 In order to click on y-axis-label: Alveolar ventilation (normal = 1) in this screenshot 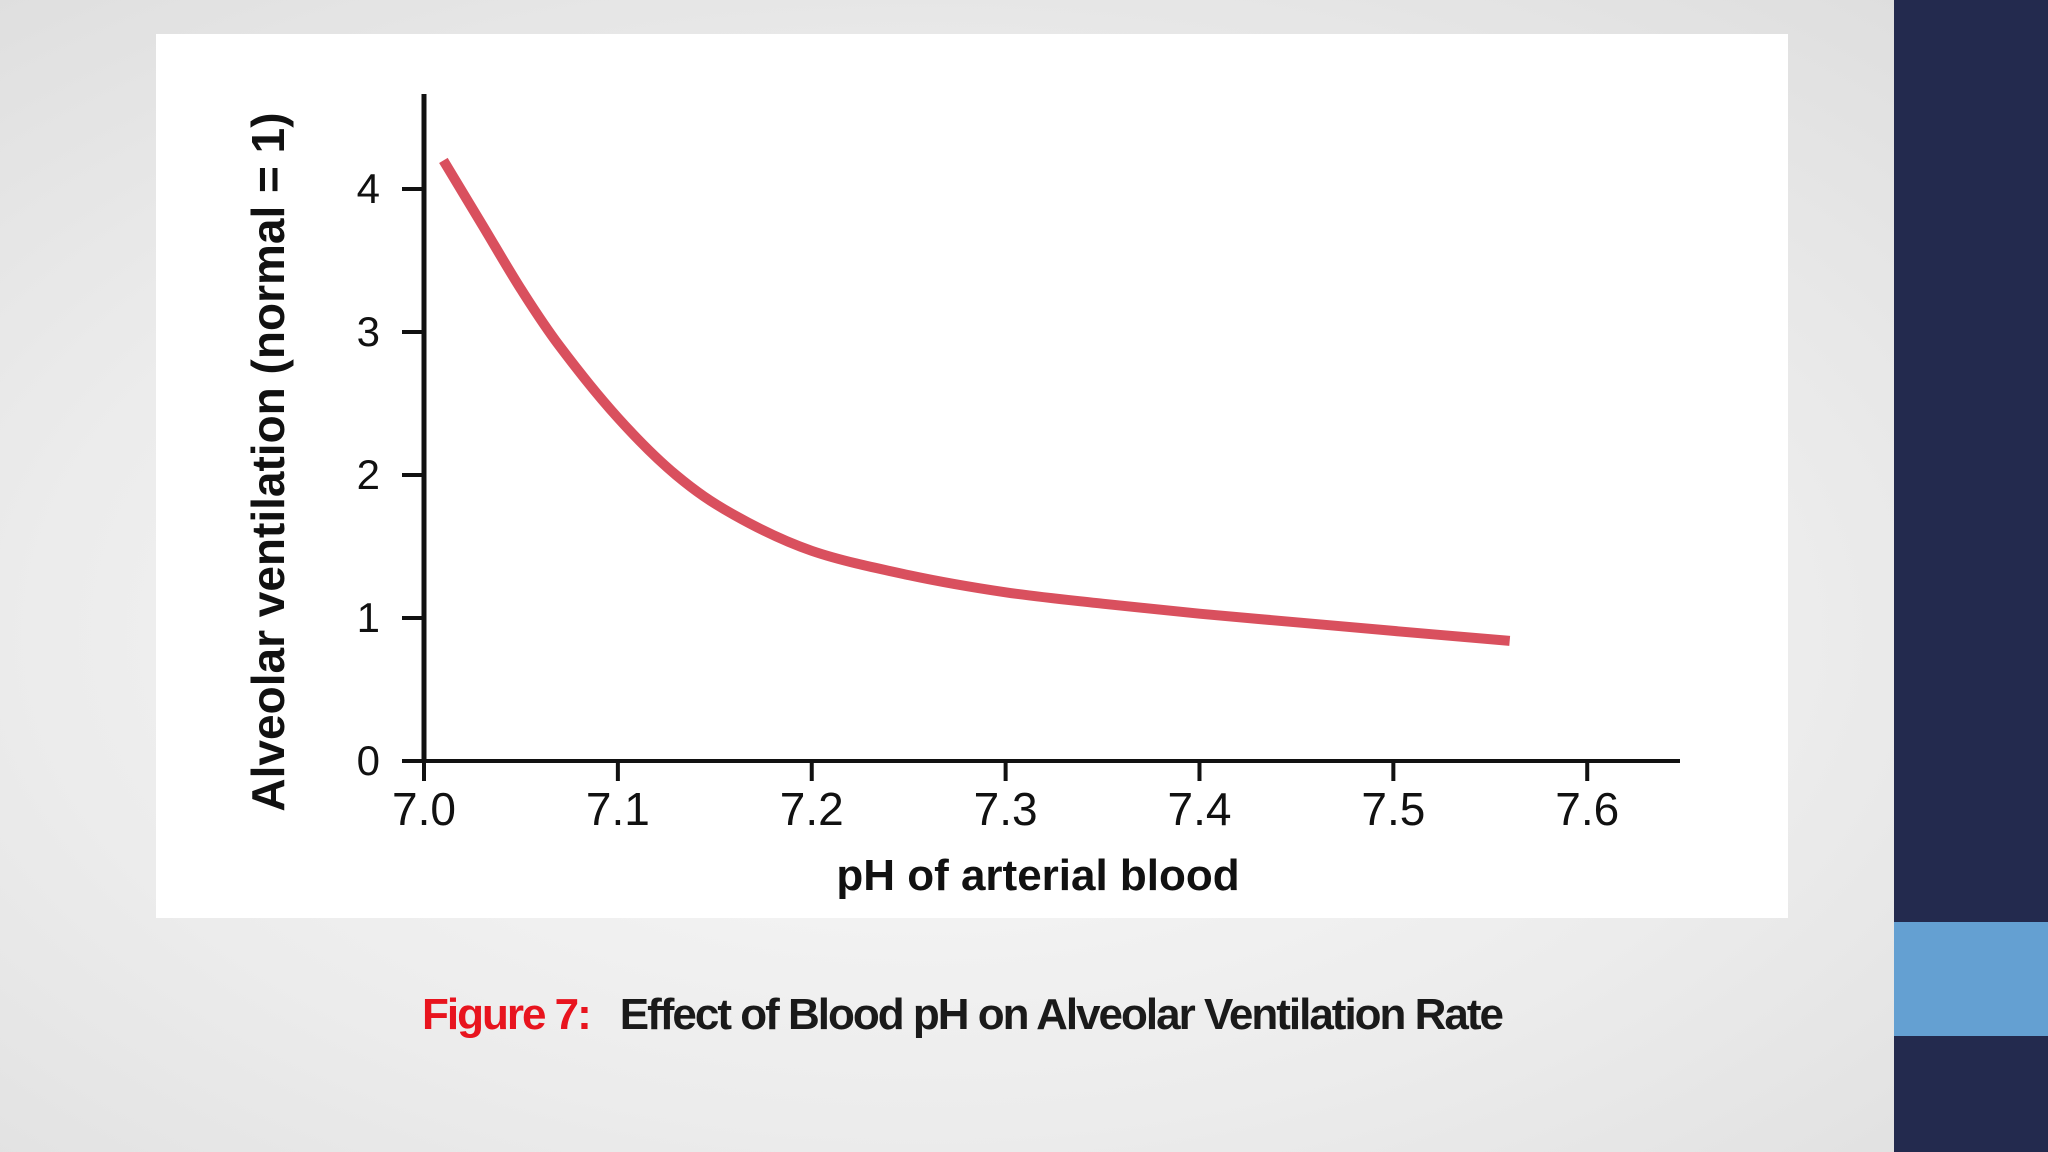, I will do `click(268, 461)`.